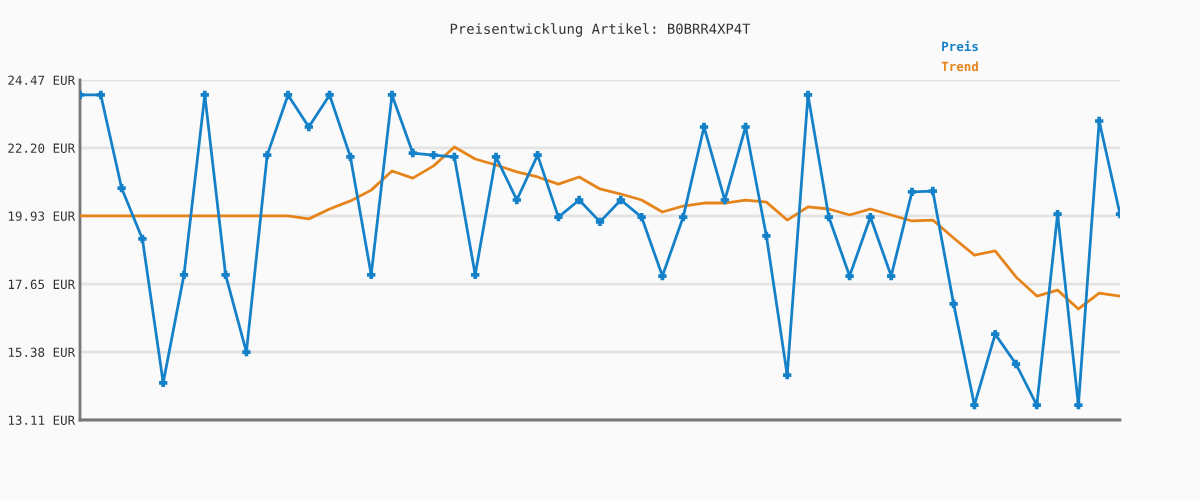  What do you see at coordinates (959, 66) in the screenshot?
I see `text: Trend` at bounding box center [959, 66].